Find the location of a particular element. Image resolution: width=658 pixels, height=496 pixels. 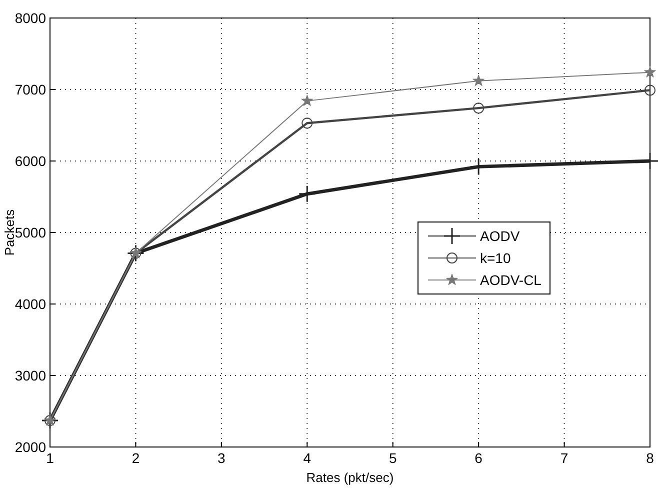

legend-label: k=10 is located at coordinates (495, 258).